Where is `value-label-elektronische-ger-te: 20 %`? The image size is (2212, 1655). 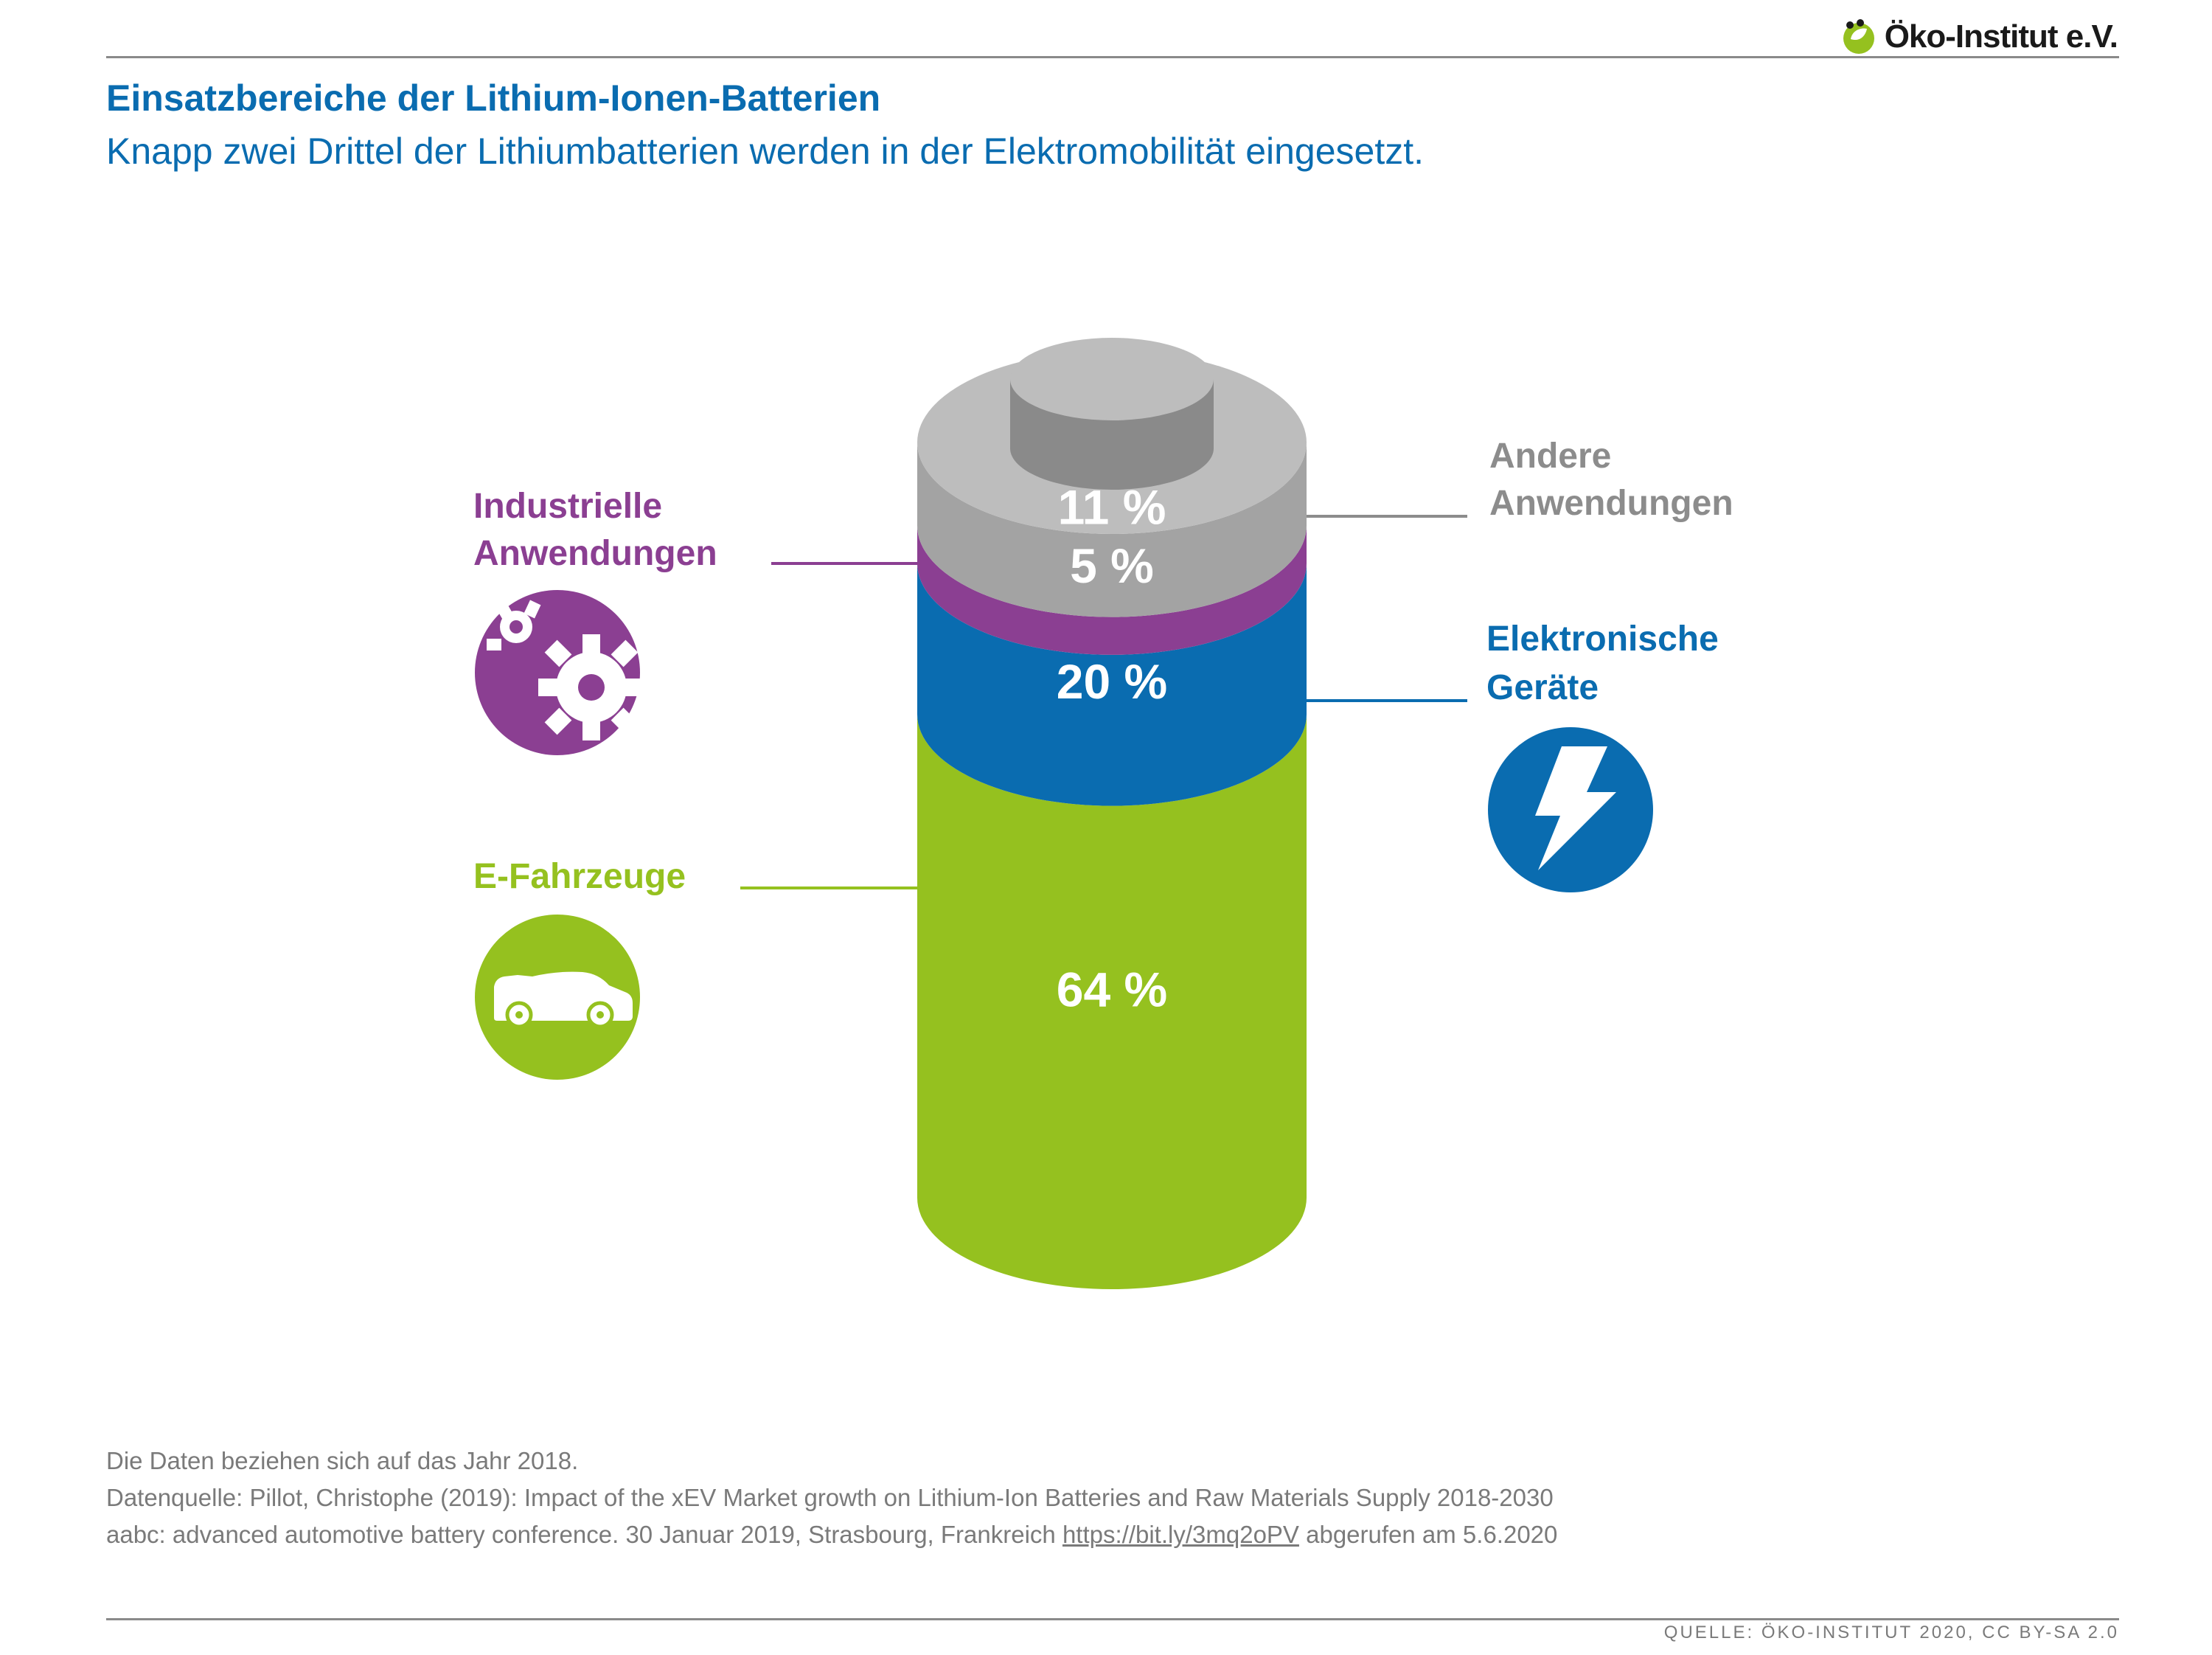 value-label-elektronische-ger-te: 20 % is located at coordinates (1112, 681).